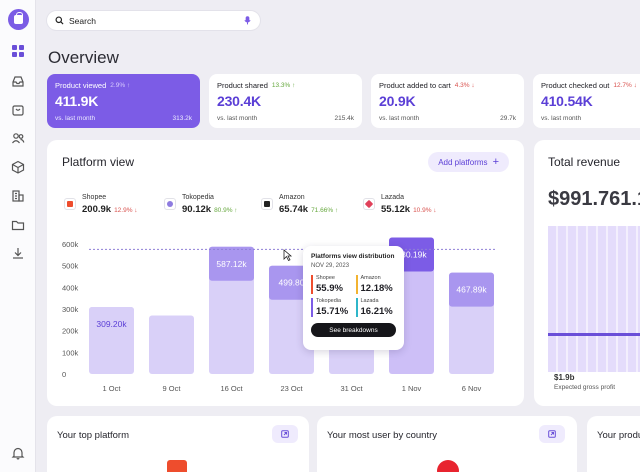 This screenshot has width=640, height=472. Describe the element at coordinates (351, 388) in the screenshot. I see `x-tick-label: 31 Oct` at that location.